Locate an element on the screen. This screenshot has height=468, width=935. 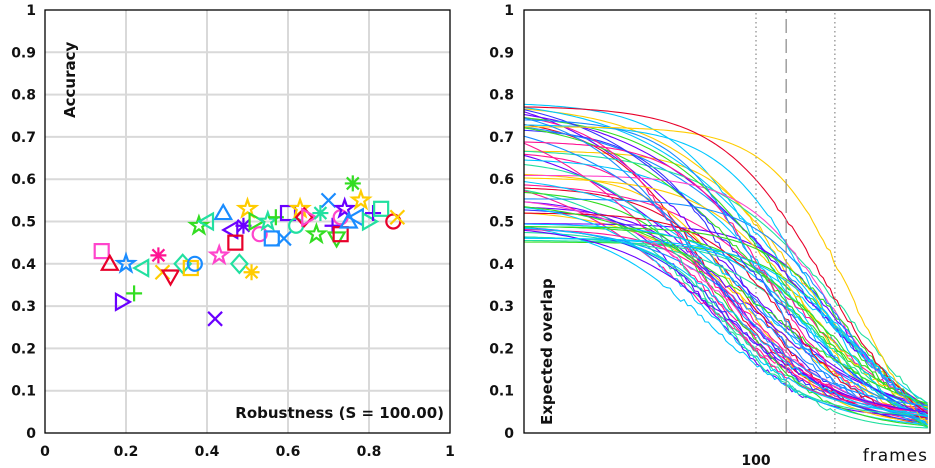
scatter-y-ticks: 0 0.1 0.2 0.3 0.4 0.5 0.6 0.7 0.8 0.9 1 is located at coordinates (23, 222).